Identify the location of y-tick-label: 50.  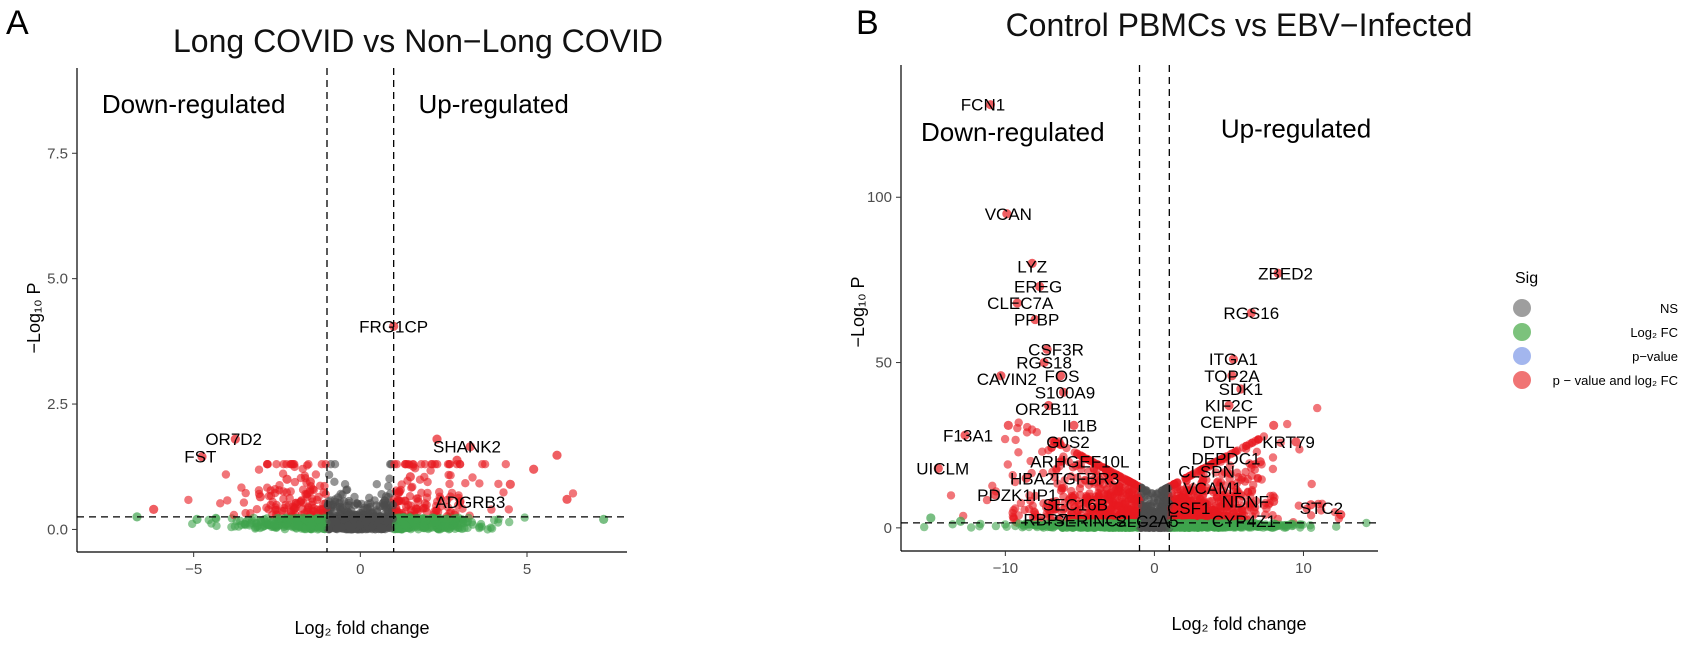
(883, 363).